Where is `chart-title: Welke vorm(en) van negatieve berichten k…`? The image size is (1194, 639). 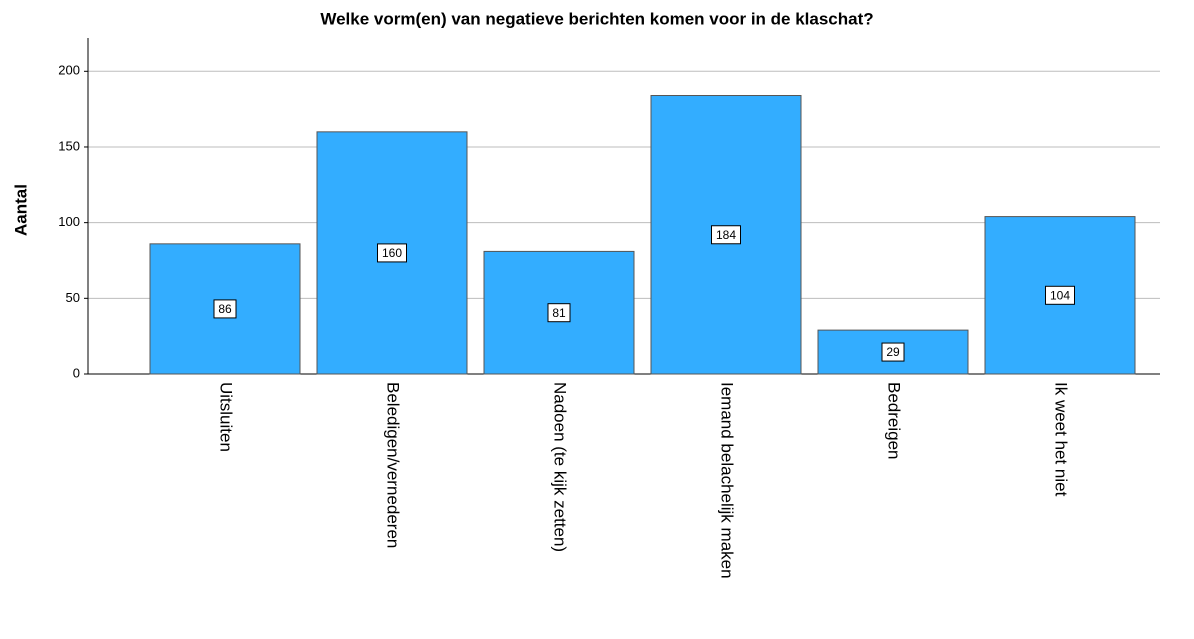
chart-title: Welke vorm(en) van negatieve berichten k… is located at coordinates (596, 18).